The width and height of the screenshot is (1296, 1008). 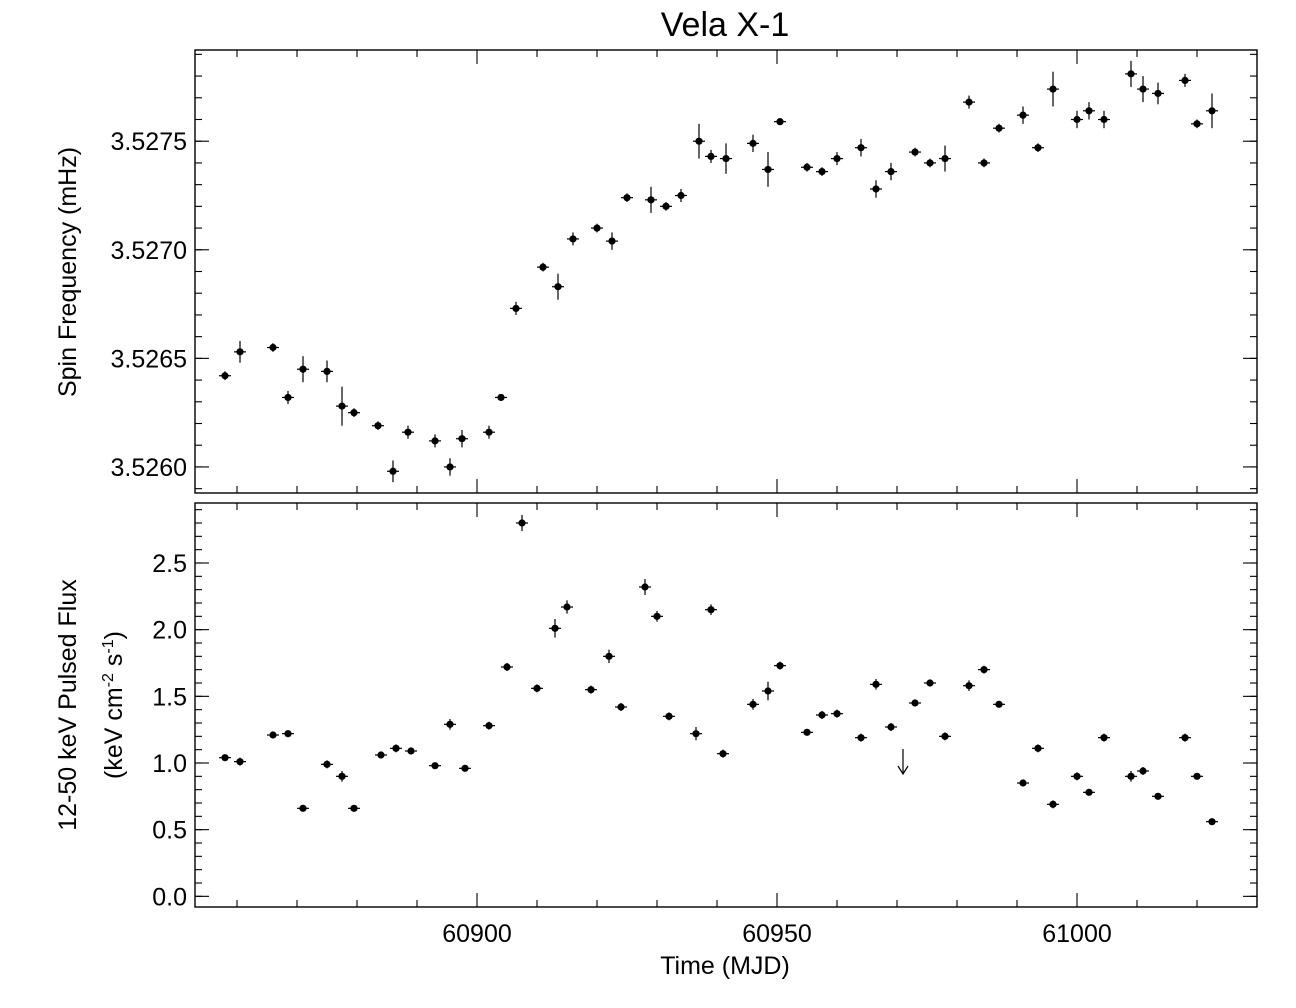 What do you see at coordinates (777, 934) in the screenshot?
I see `bottom-panel-xtick-labels: 60900 60950 61000` at bounding box center [777, 934].